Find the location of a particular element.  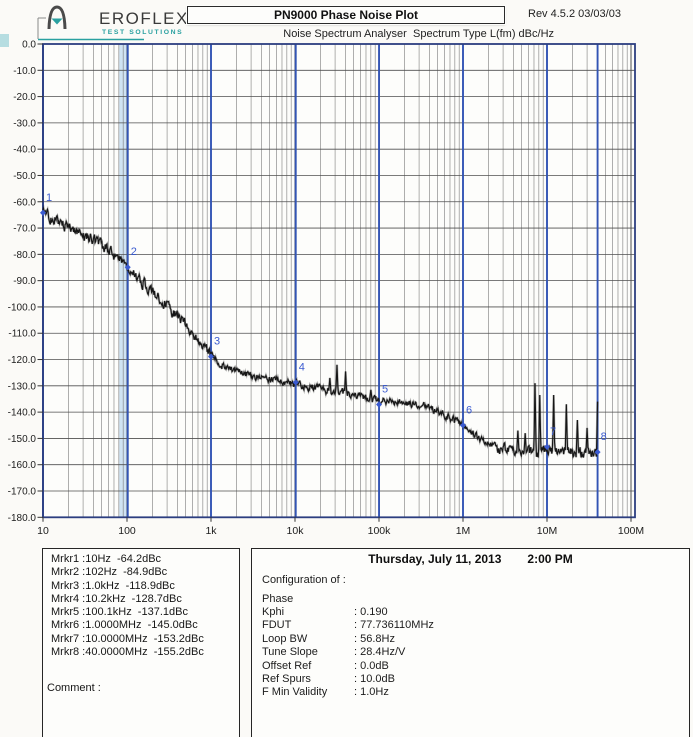

marker-readout-1: Mrkr1 :10Hz -64.2dBc is located at coordinates (106, 559).